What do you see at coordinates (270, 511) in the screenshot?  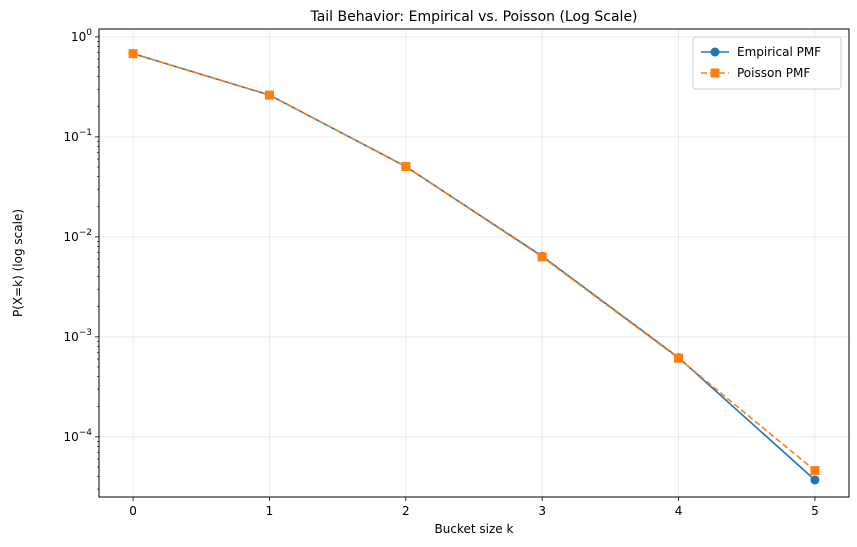 I see `x-tick-label: 1` at bounding box center [270, 511].